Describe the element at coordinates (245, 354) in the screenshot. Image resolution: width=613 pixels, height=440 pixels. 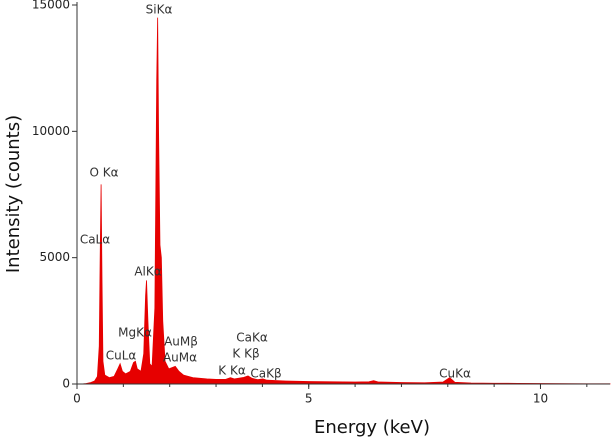
I see `peak-label: K Kβ` at that location.